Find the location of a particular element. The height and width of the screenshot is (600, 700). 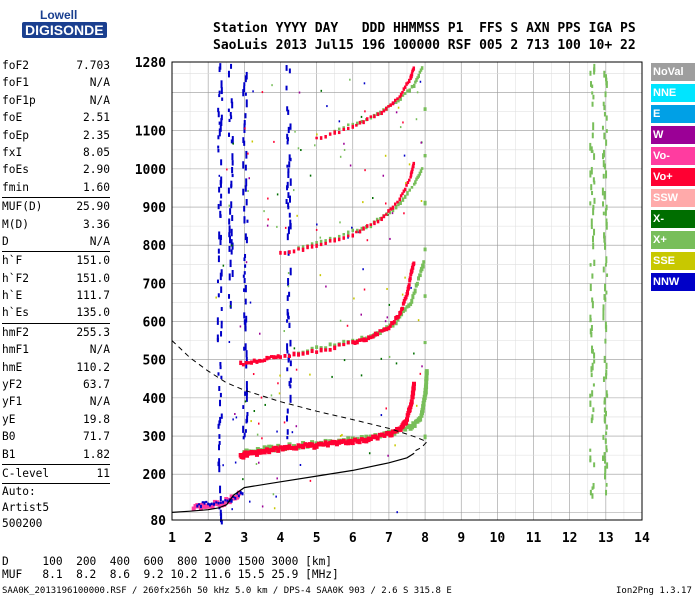

x-tick-label: 11 is located at coordinates (534, 538).